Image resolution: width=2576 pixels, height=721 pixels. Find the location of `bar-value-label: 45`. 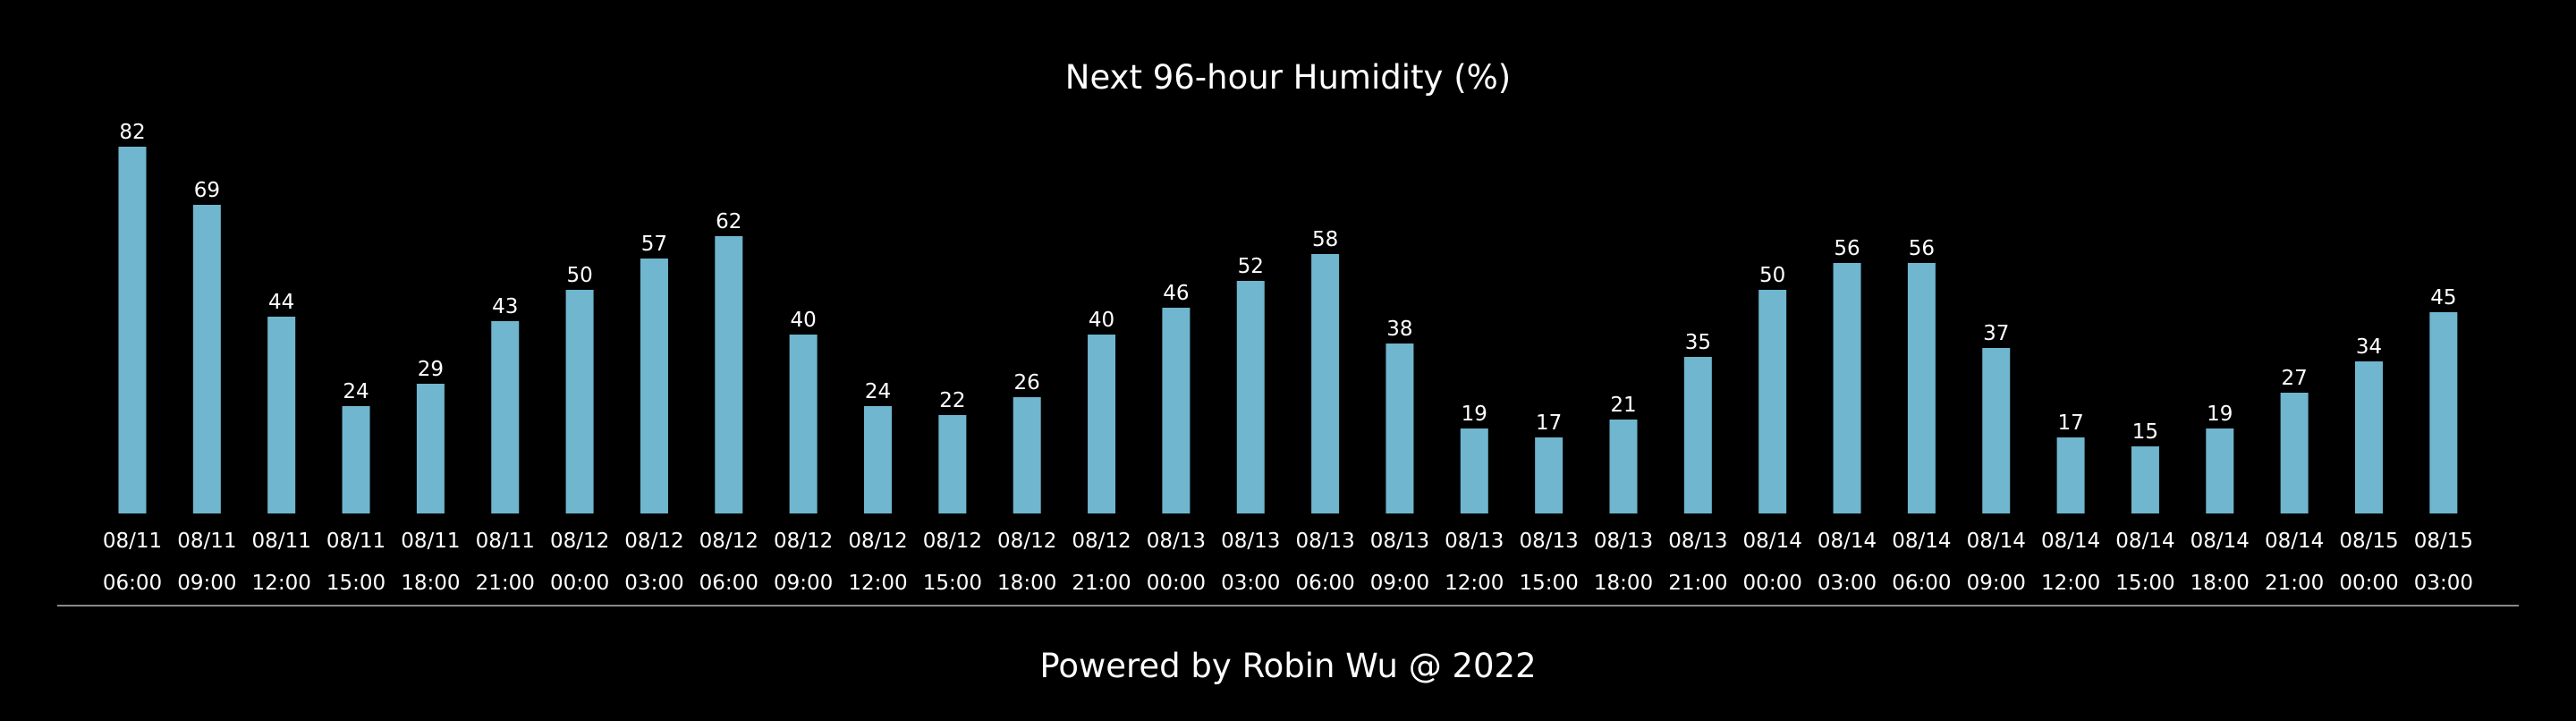

bar-value-label: 45 is located at coordinates (2443, 298).